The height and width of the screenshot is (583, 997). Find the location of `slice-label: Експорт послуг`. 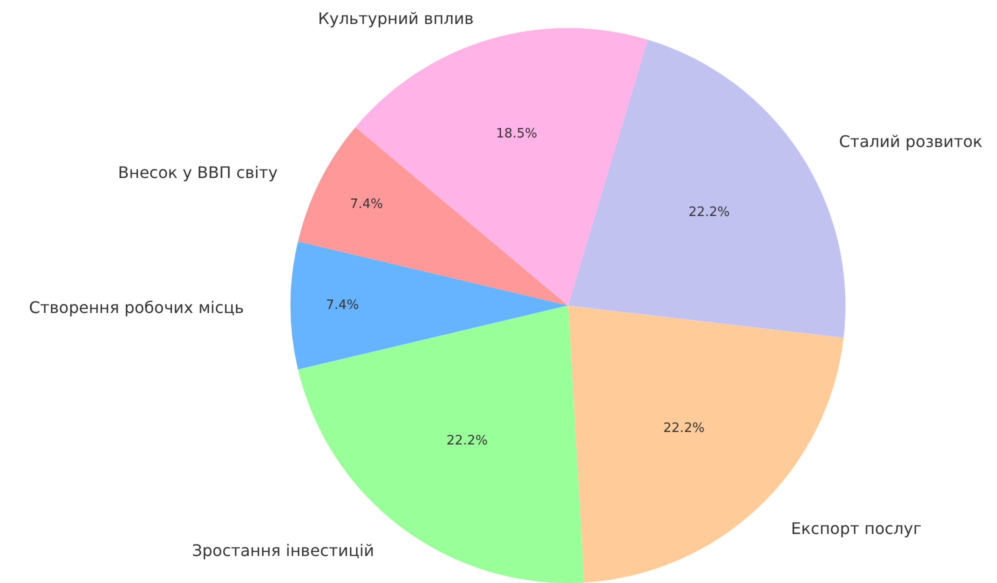

slice-label: Експорт послуг is located at coordinates (856, 528).